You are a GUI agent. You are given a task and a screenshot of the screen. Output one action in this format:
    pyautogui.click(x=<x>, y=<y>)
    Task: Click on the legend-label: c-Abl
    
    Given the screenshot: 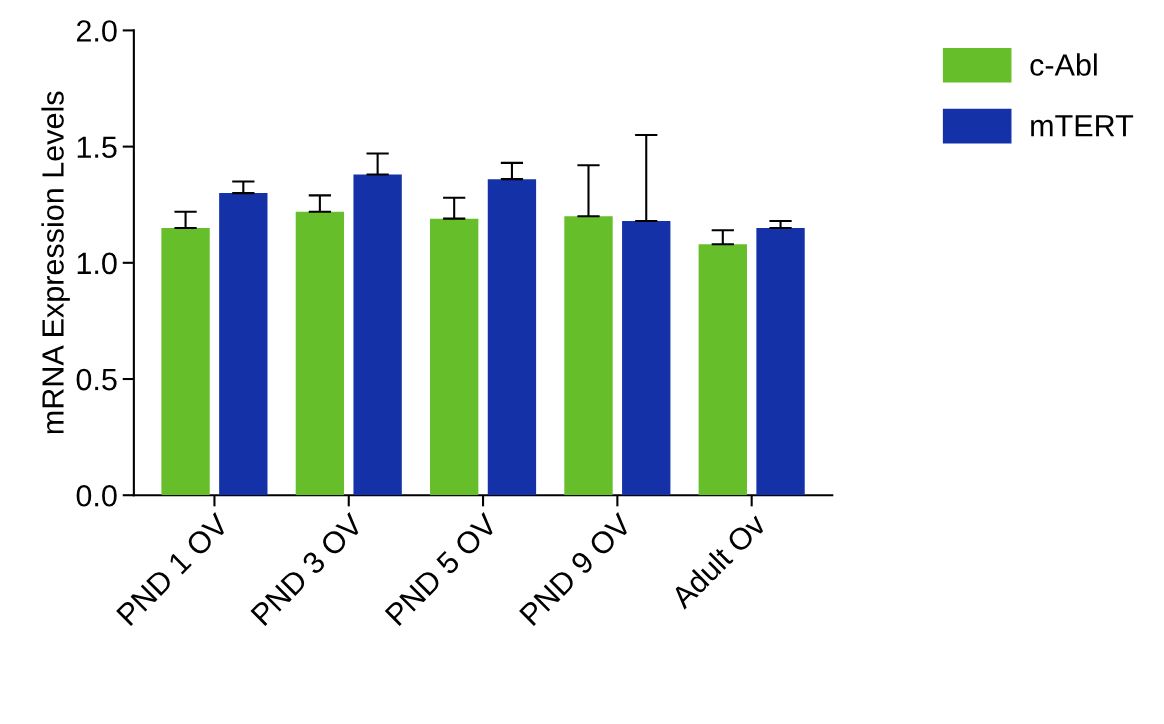 What is the action you would take?
    pyautogui.click(x=1063, y=64)
    